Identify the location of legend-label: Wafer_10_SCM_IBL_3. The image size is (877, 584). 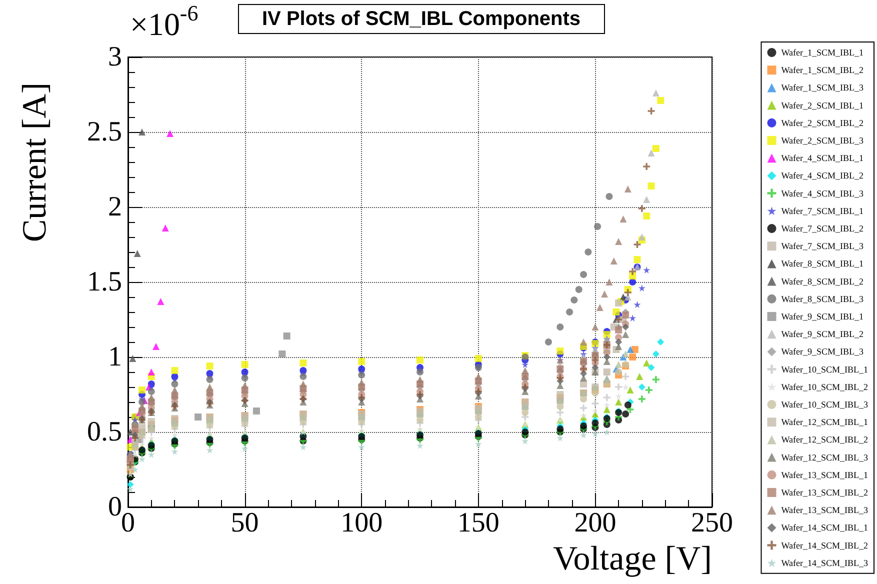
(824, 405).